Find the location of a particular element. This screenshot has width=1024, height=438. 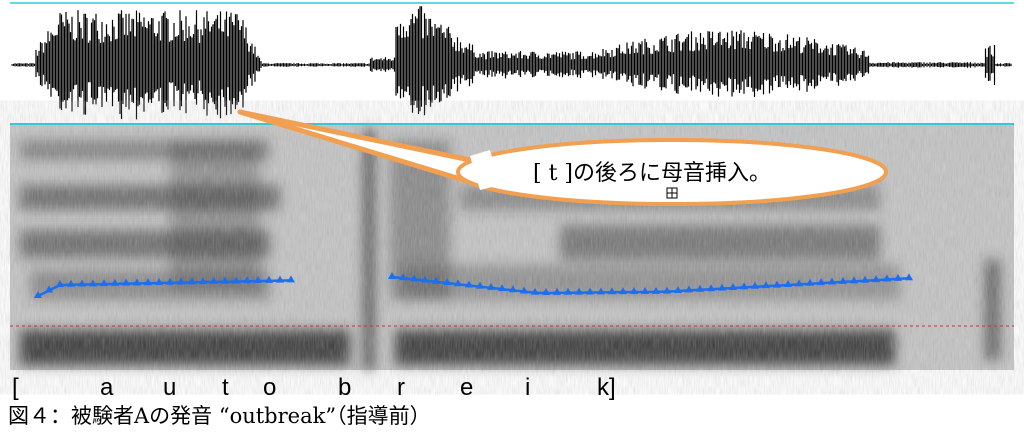

callout: [ t ]の後ろに母音挿入。 is located at coordinates (562, 157).